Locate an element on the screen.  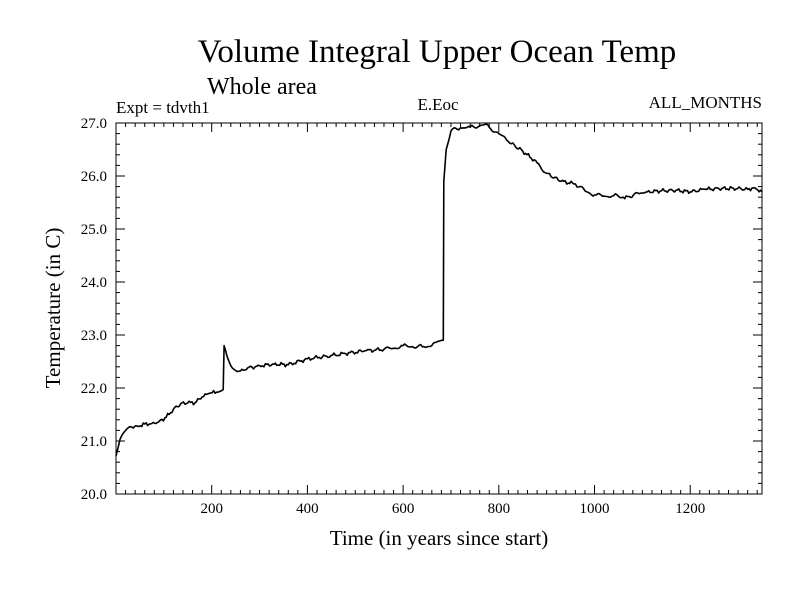
y-tick-label: 27.0 is located at coordinates (94, 124).